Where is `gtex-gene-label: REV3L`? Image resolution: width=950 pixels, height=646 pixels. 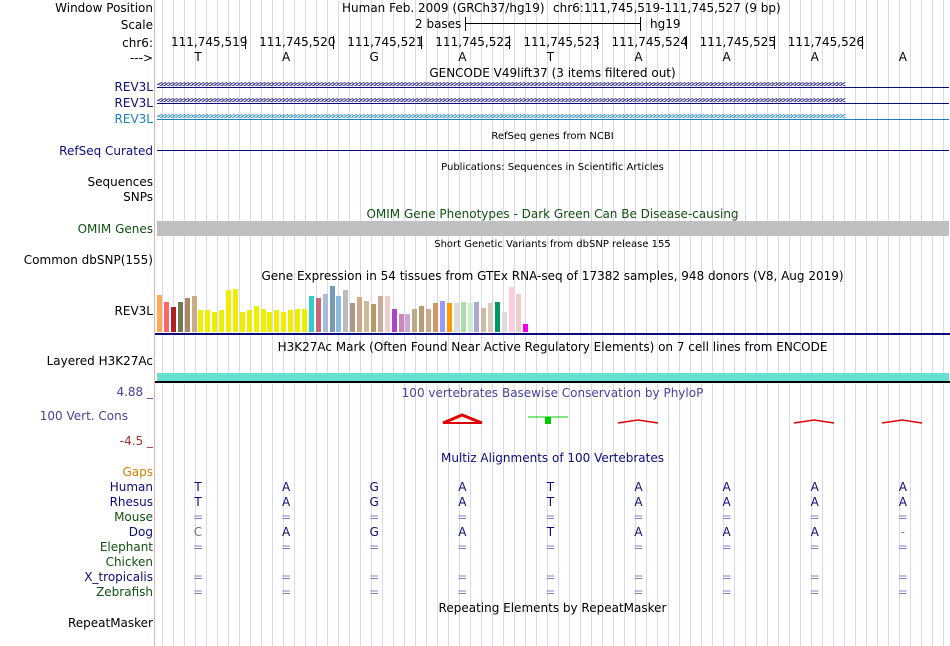
gtex-gene-label: REV3L is located at coordinates (133, 311).